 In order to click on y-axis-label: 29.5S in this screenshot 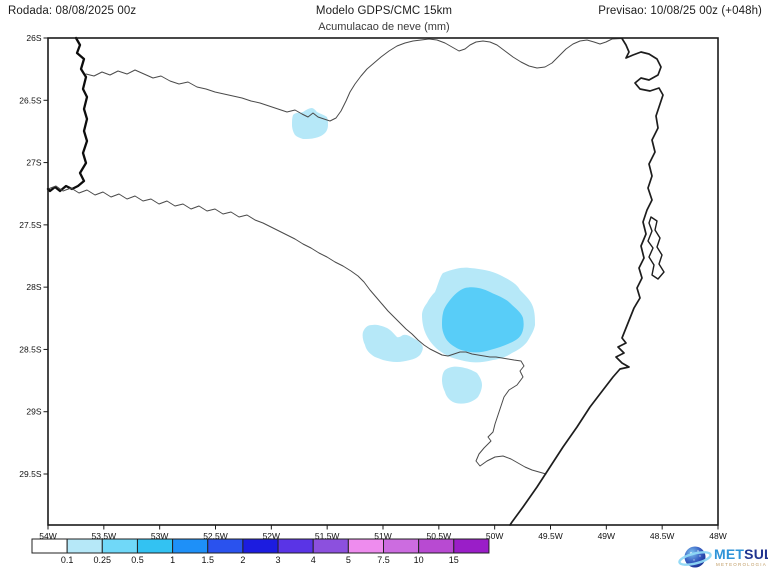, I will do `click(30, 474)`.